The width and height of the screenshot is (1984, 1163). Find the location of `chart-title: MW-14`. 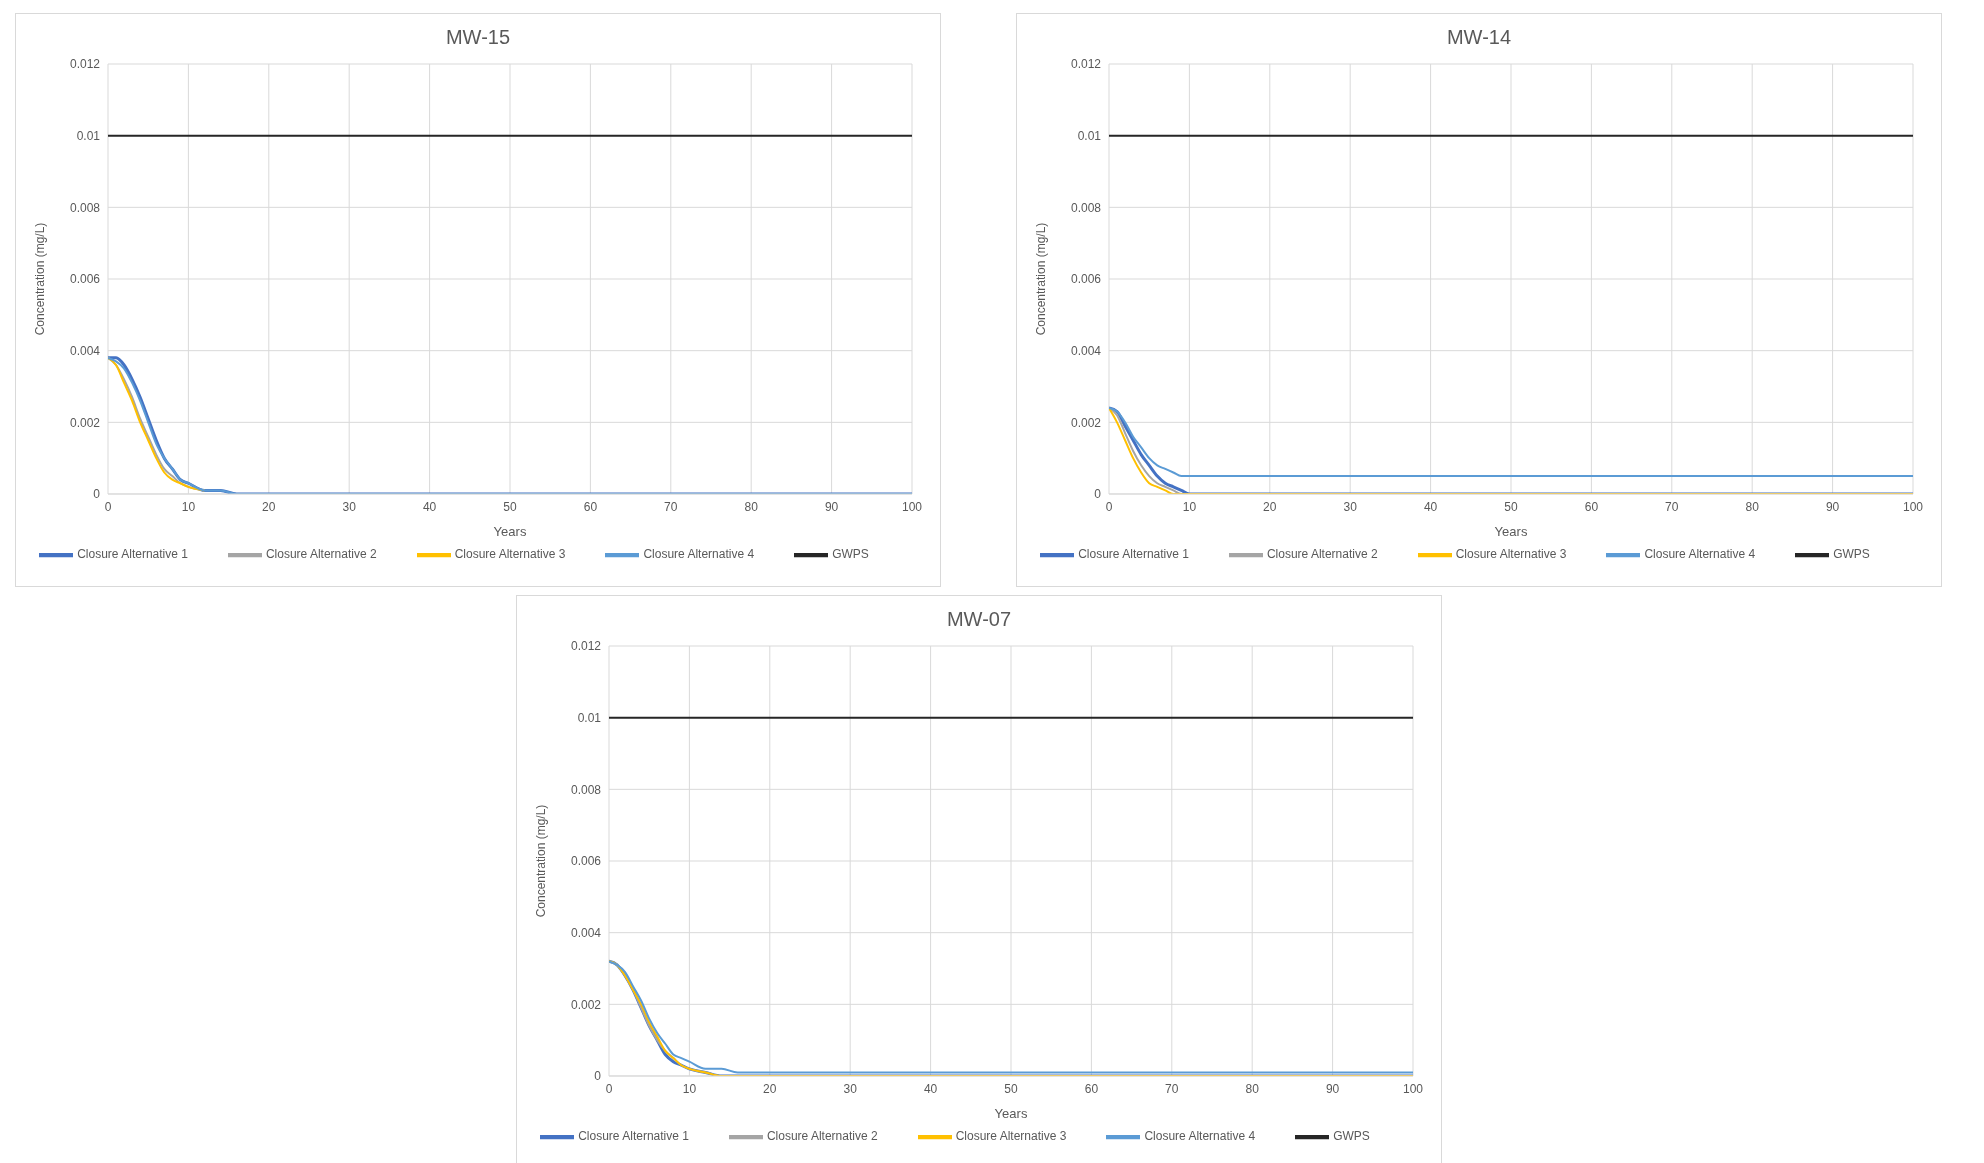

chart-title: MW-14 is located at coordinates (1479, 38).